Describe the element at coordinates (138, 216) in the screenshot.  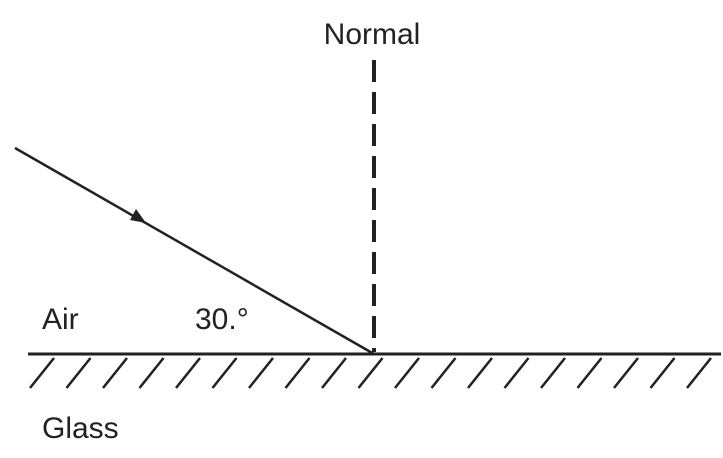
I see `ray-arrow` at that location.